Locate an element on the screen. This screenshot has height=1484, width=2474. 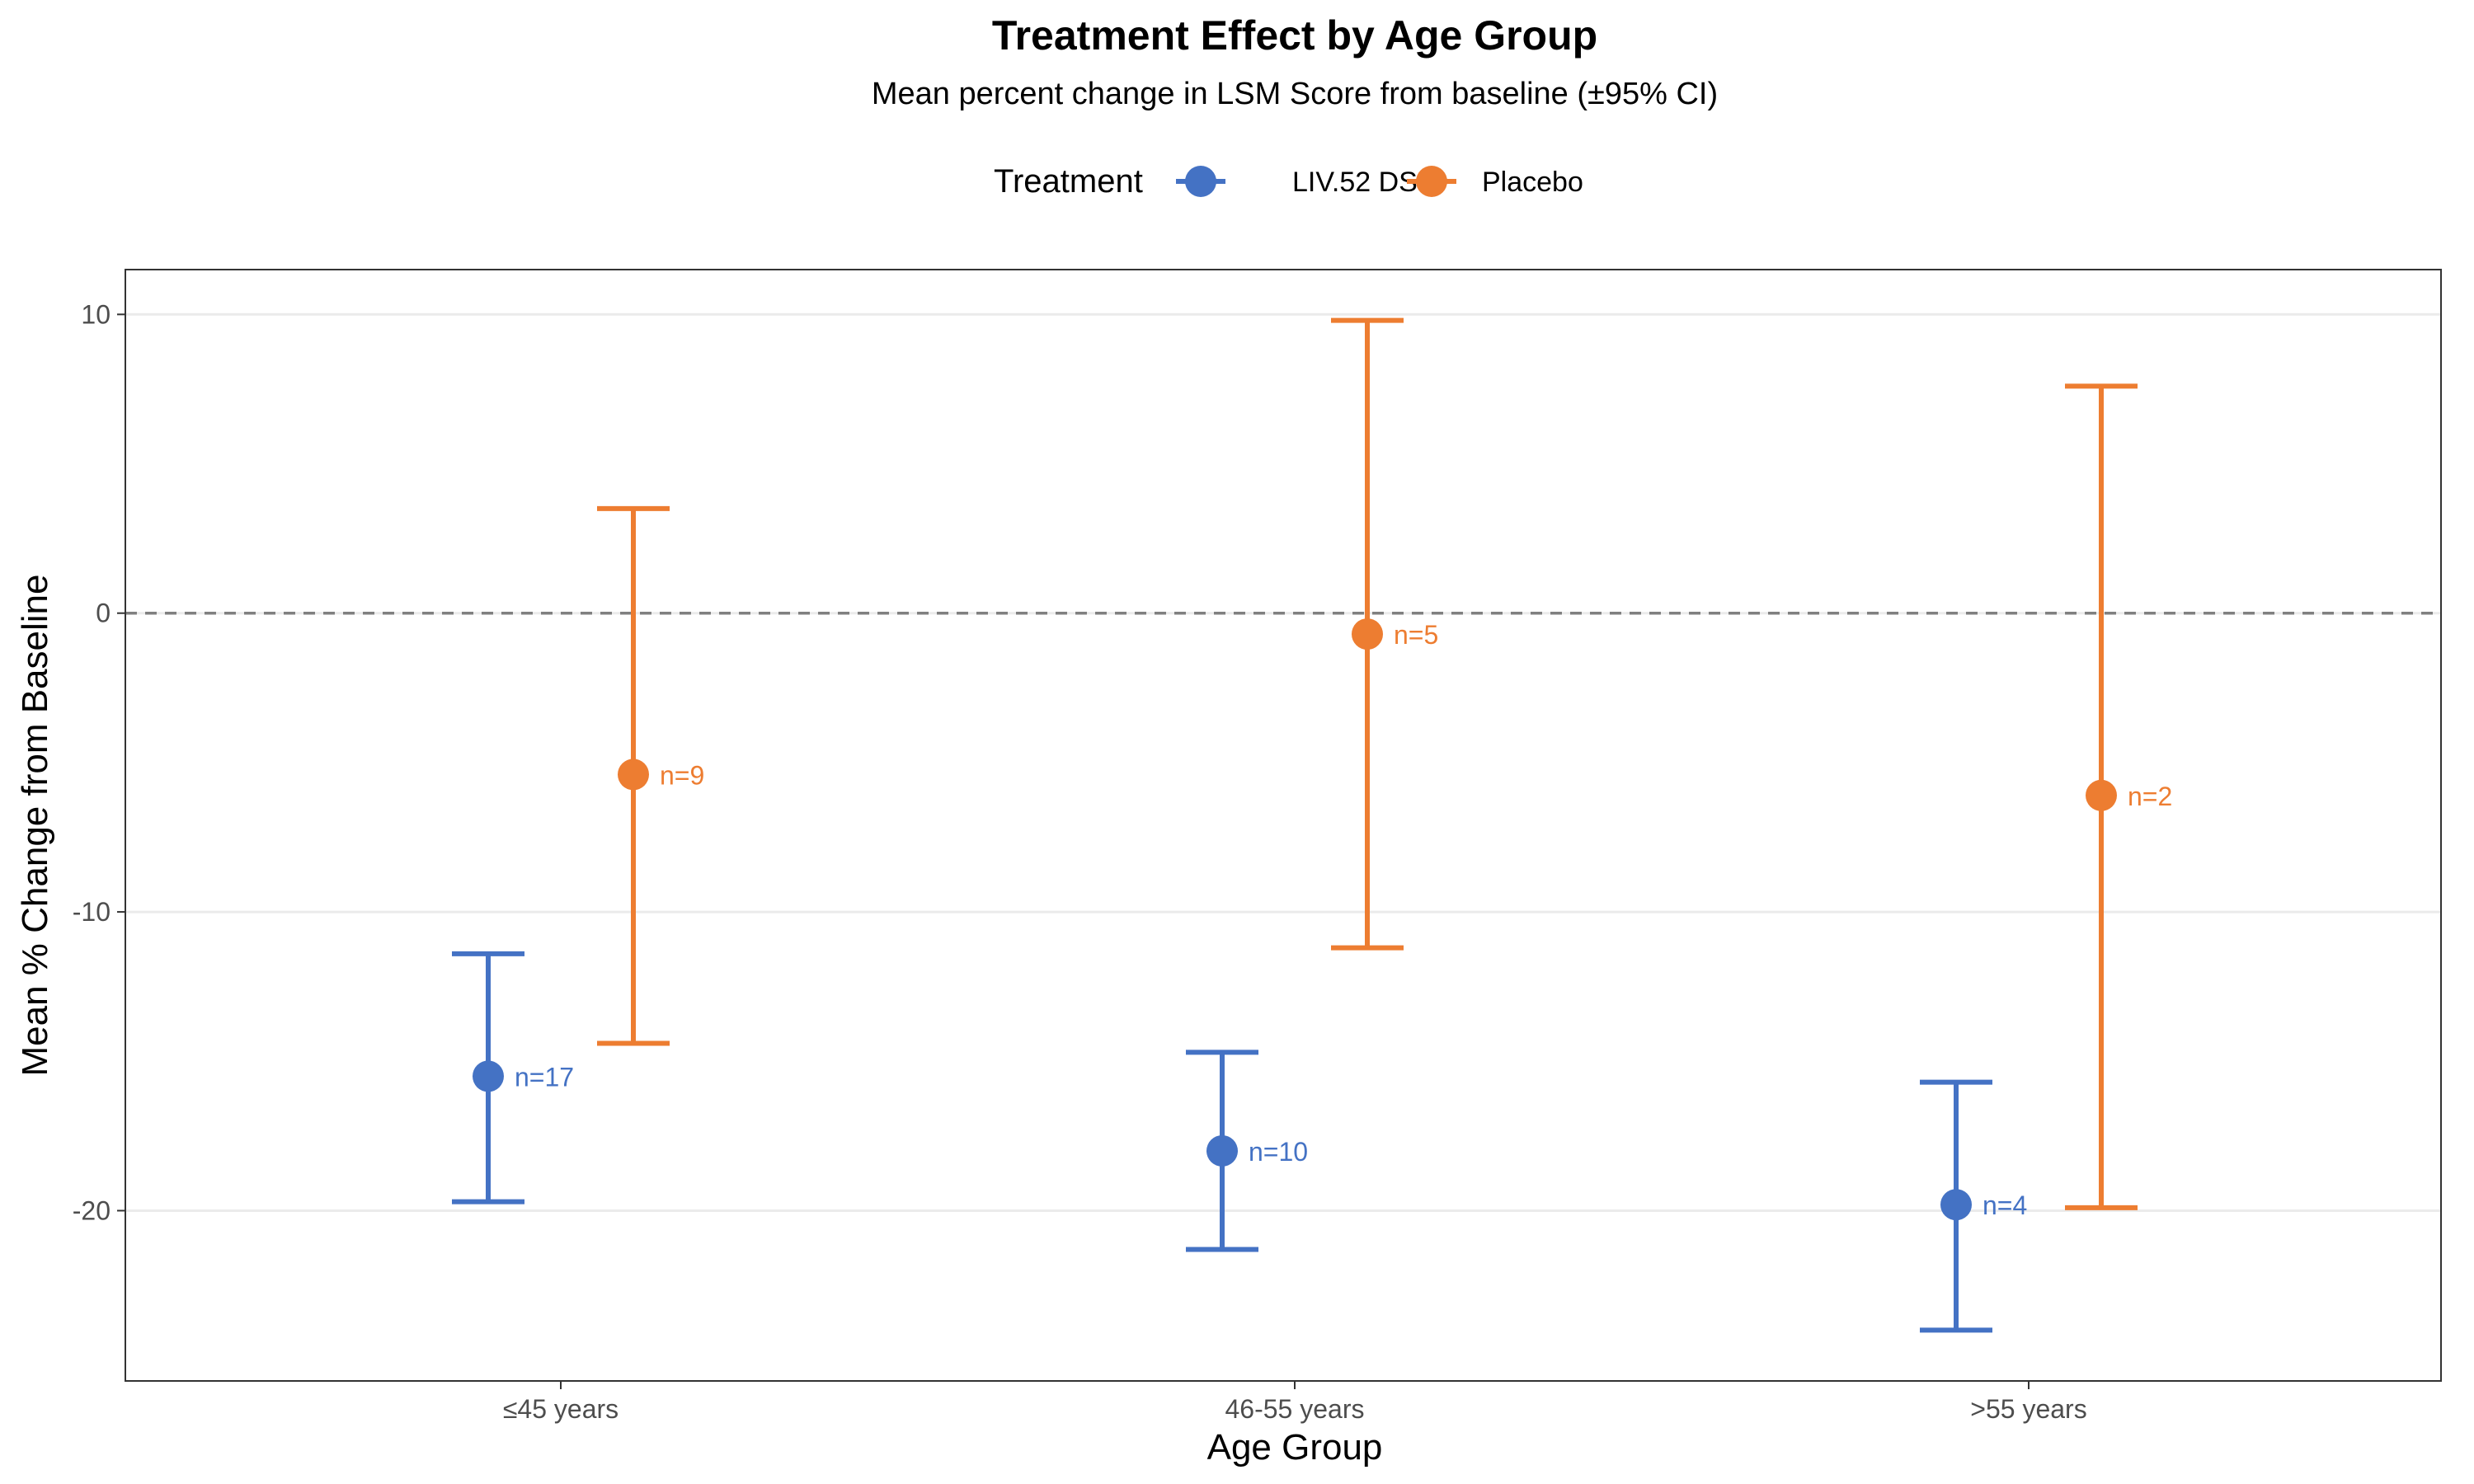
x-tick-label: >55 years is located at coordinates (2028, 1409).